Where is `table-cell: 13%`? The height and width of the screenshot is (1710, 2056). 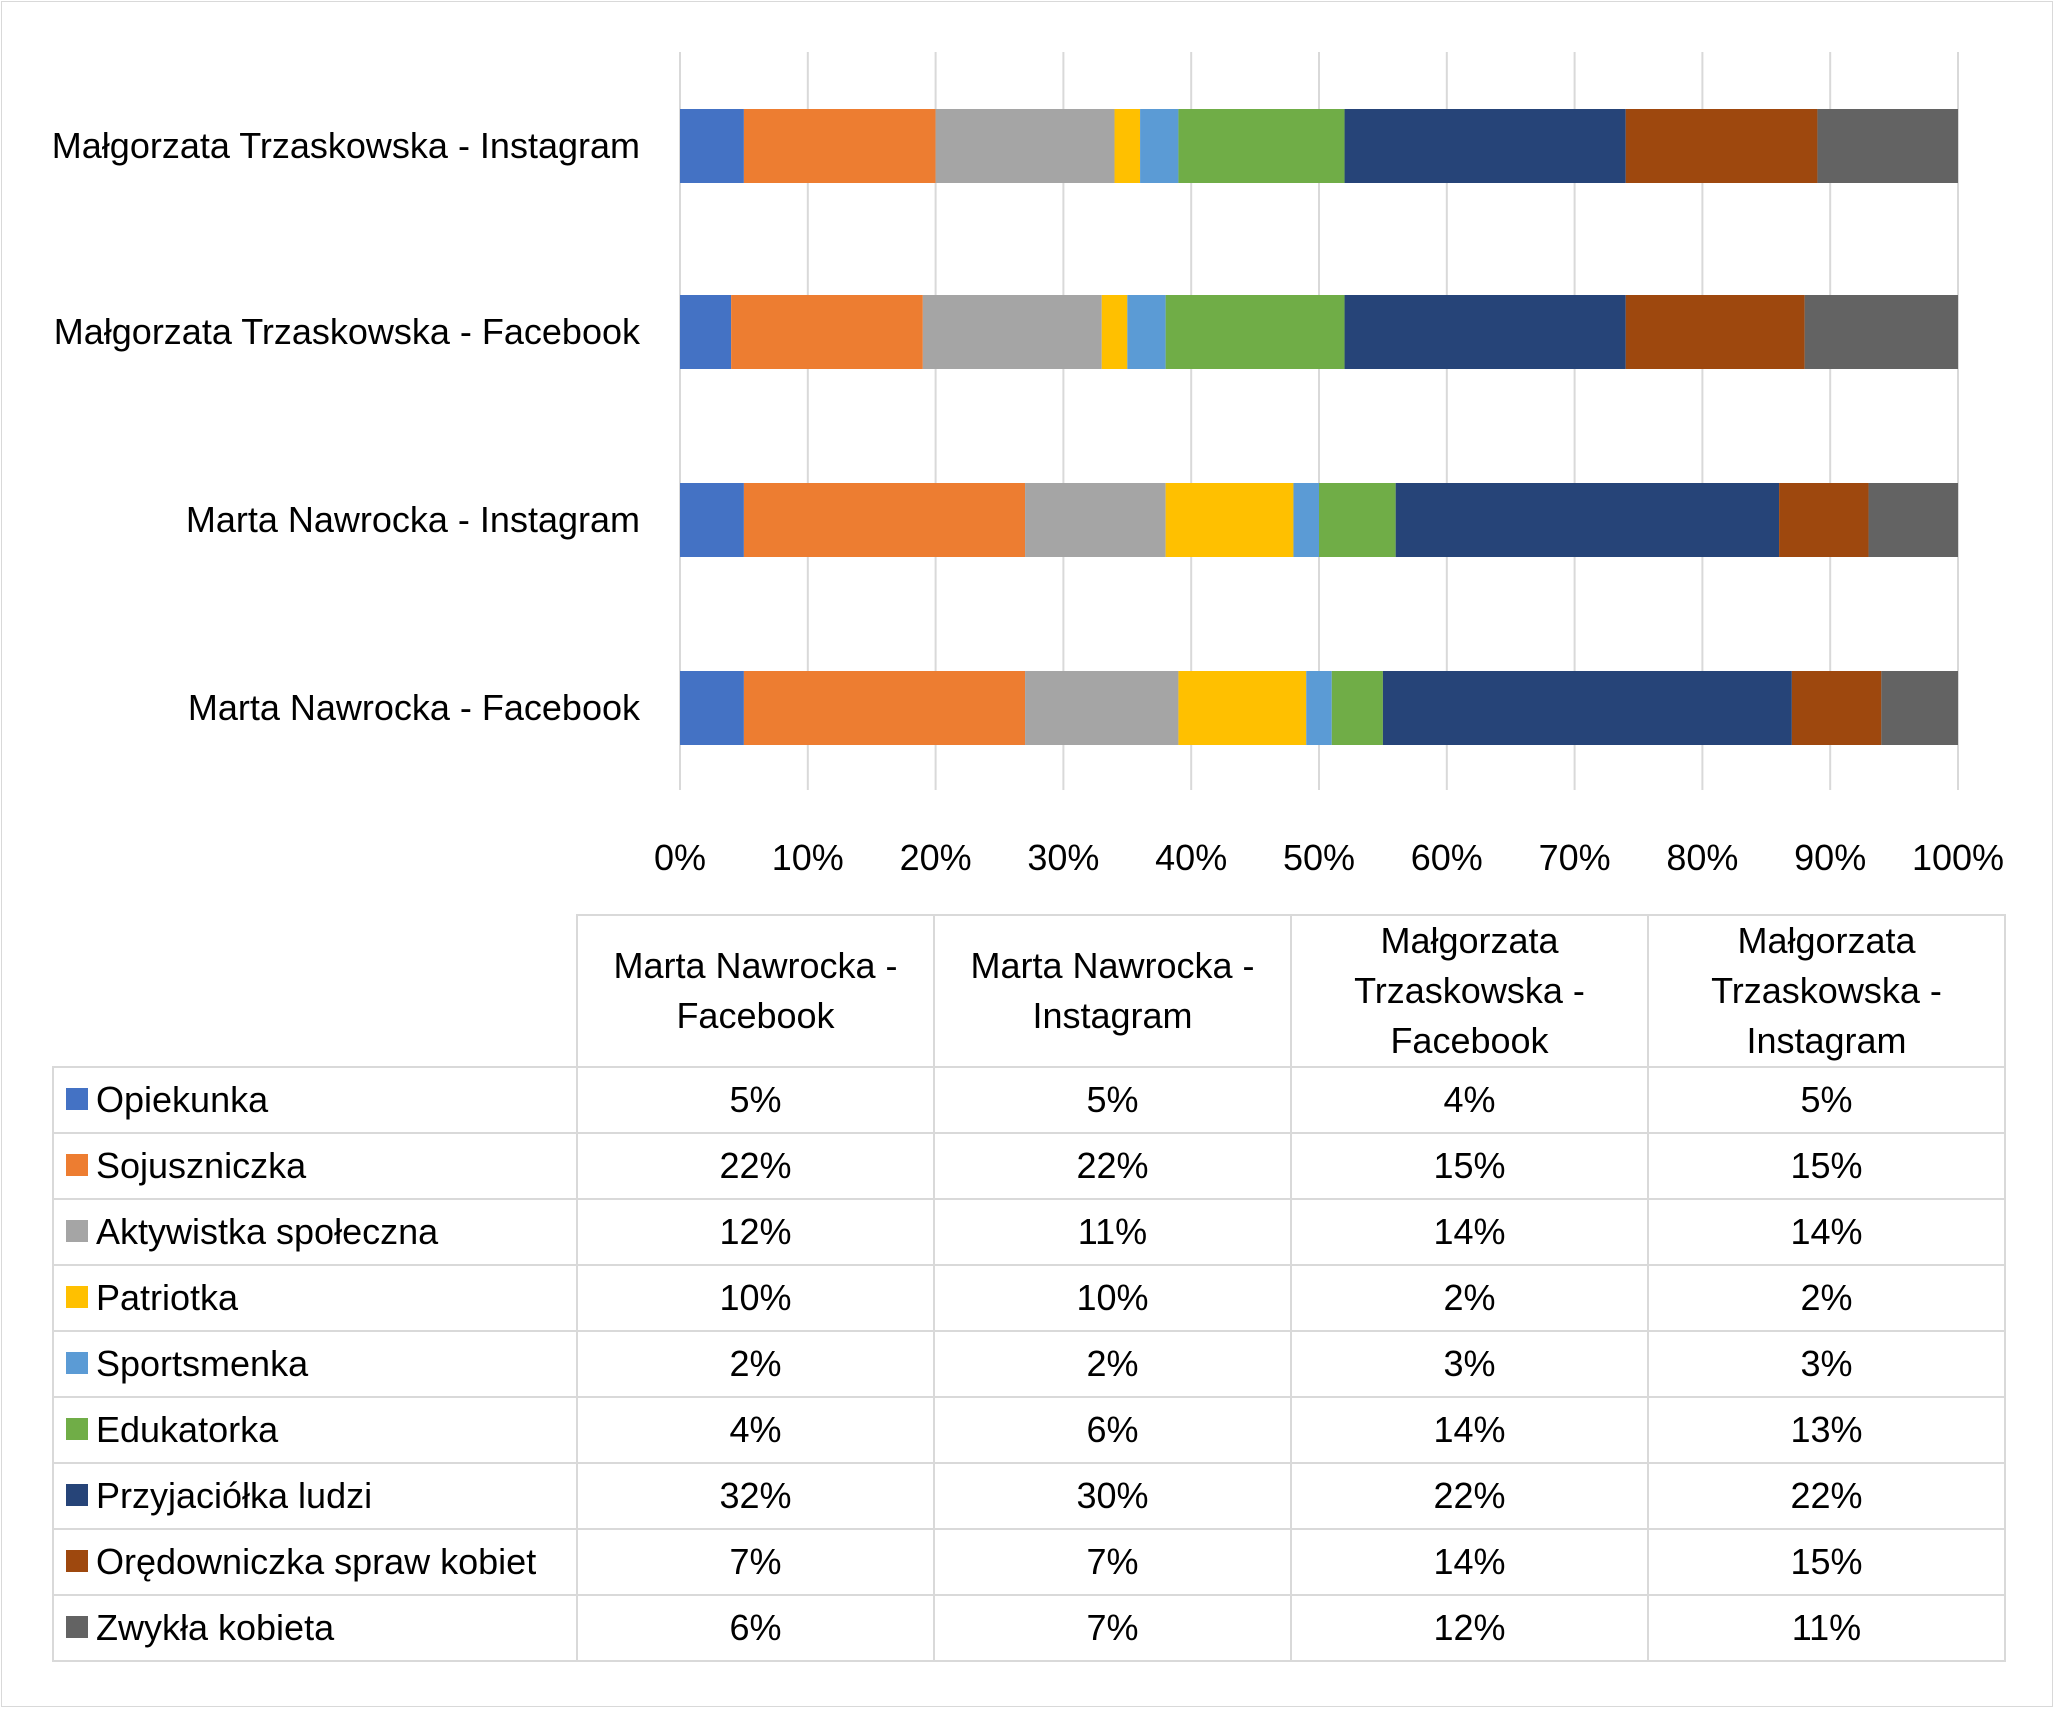 table-cell: 13% is located at coordinates (1826, 1430).